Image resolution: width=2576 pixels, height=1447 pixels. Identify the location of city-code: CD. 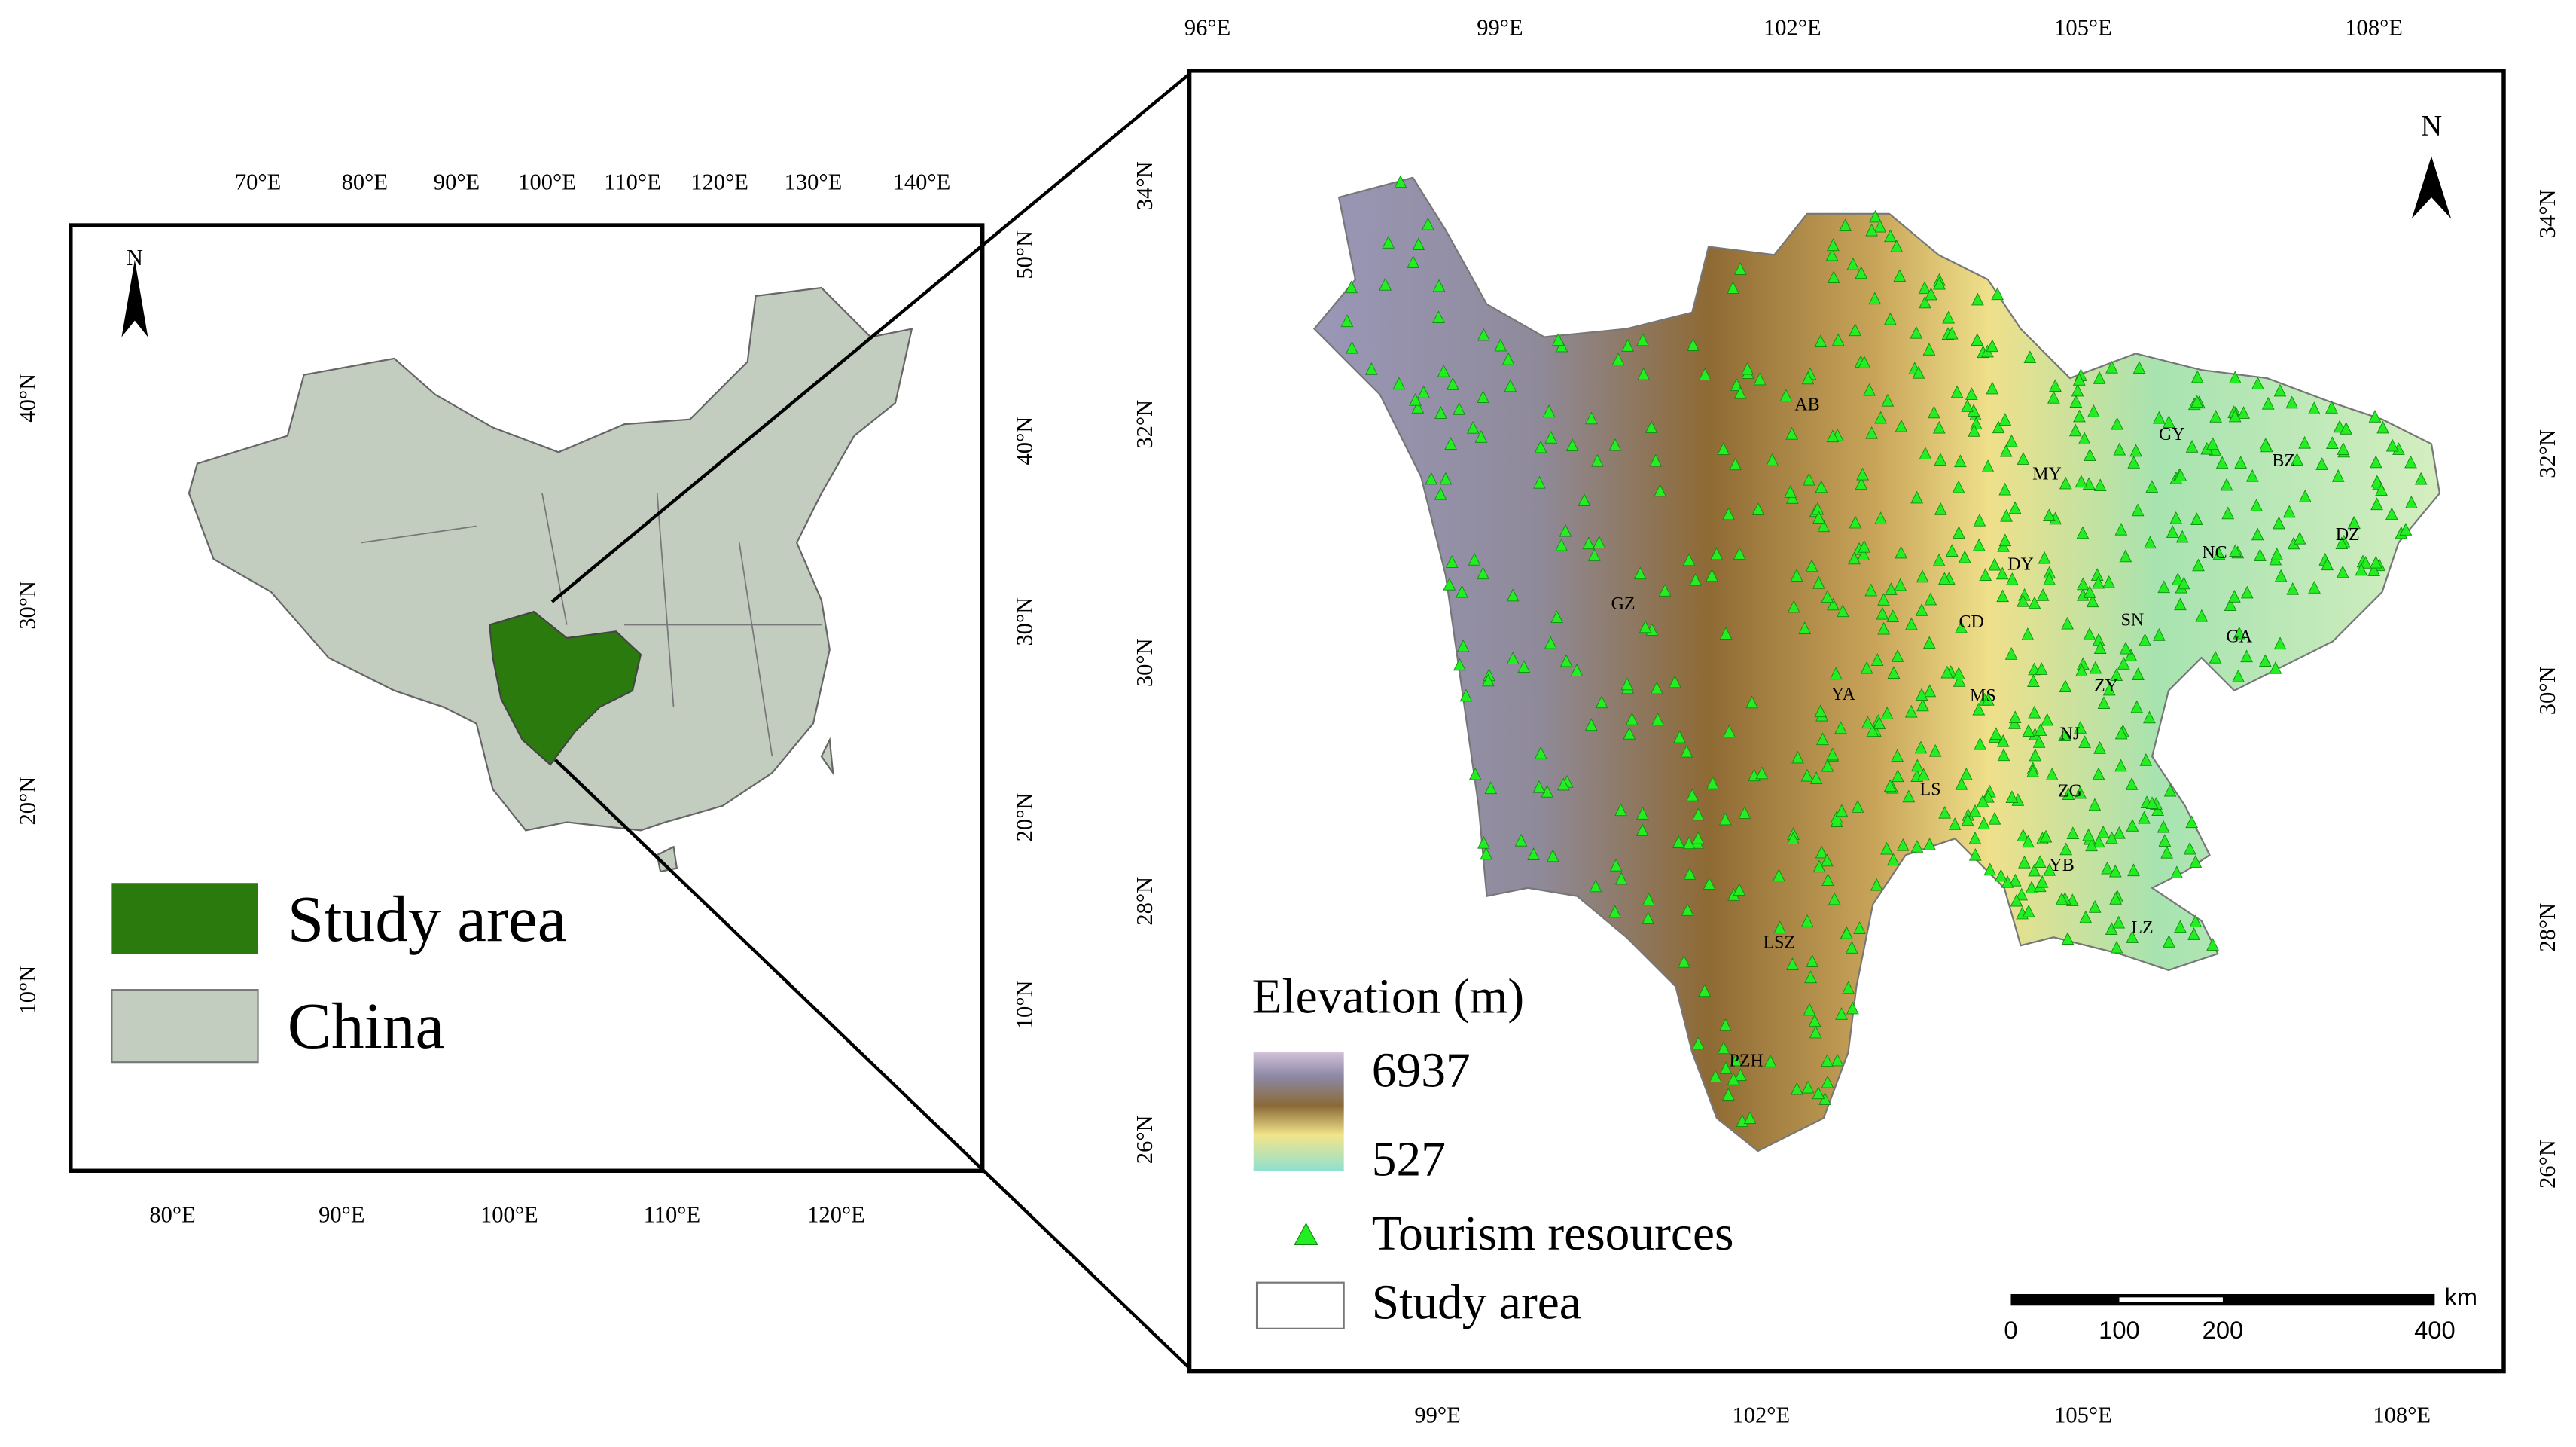
(1971, 622).